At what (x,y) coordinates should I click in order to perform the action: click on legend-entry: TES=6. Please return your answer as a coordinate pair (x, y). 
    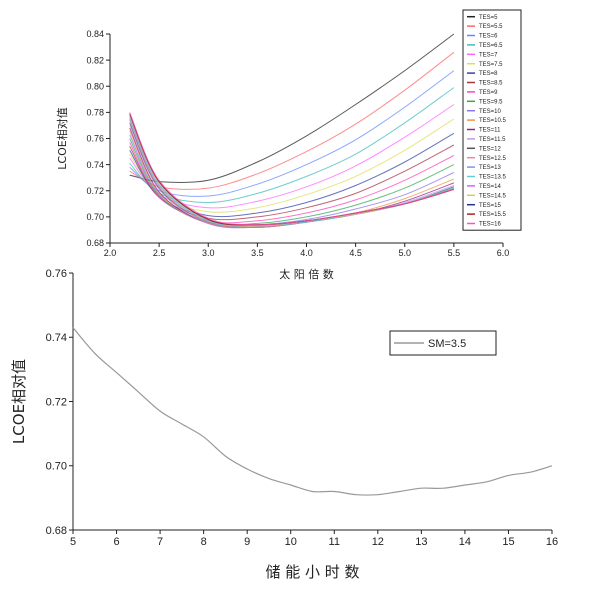
    Looking at the image, I should click on (488, 37).